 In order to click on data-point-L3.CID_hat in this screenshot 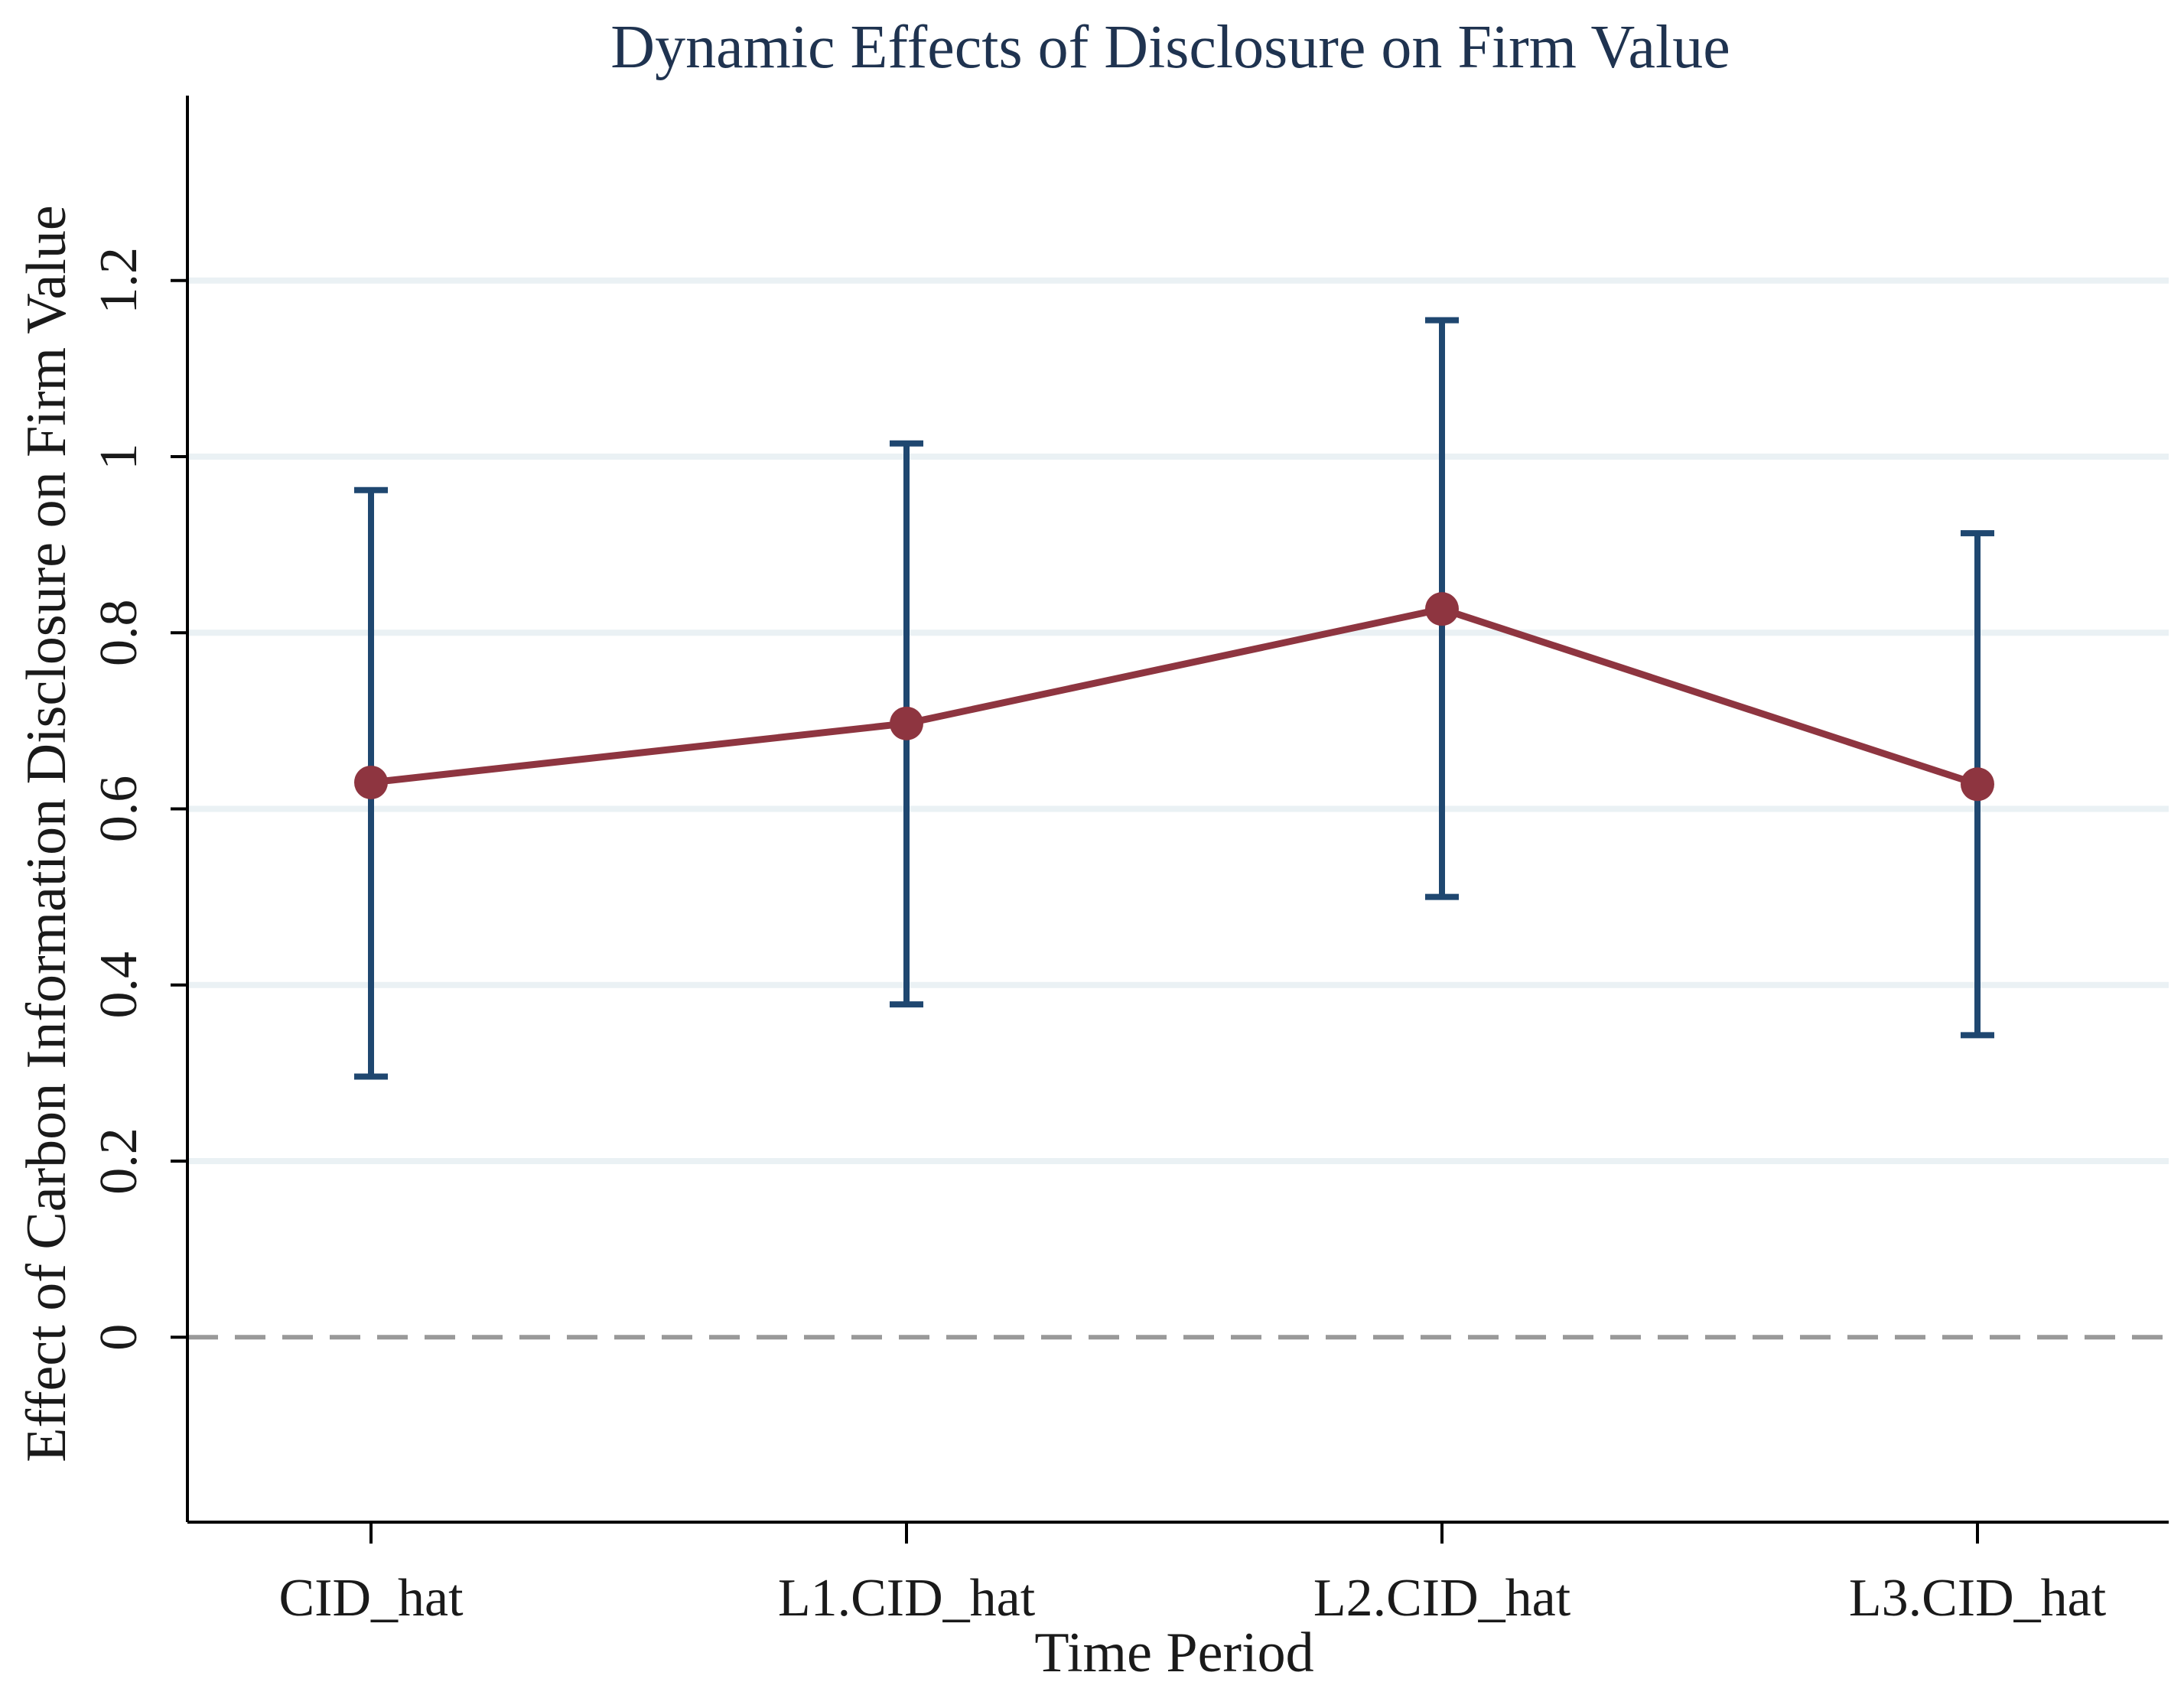, I will do `click(1978, 785)`.